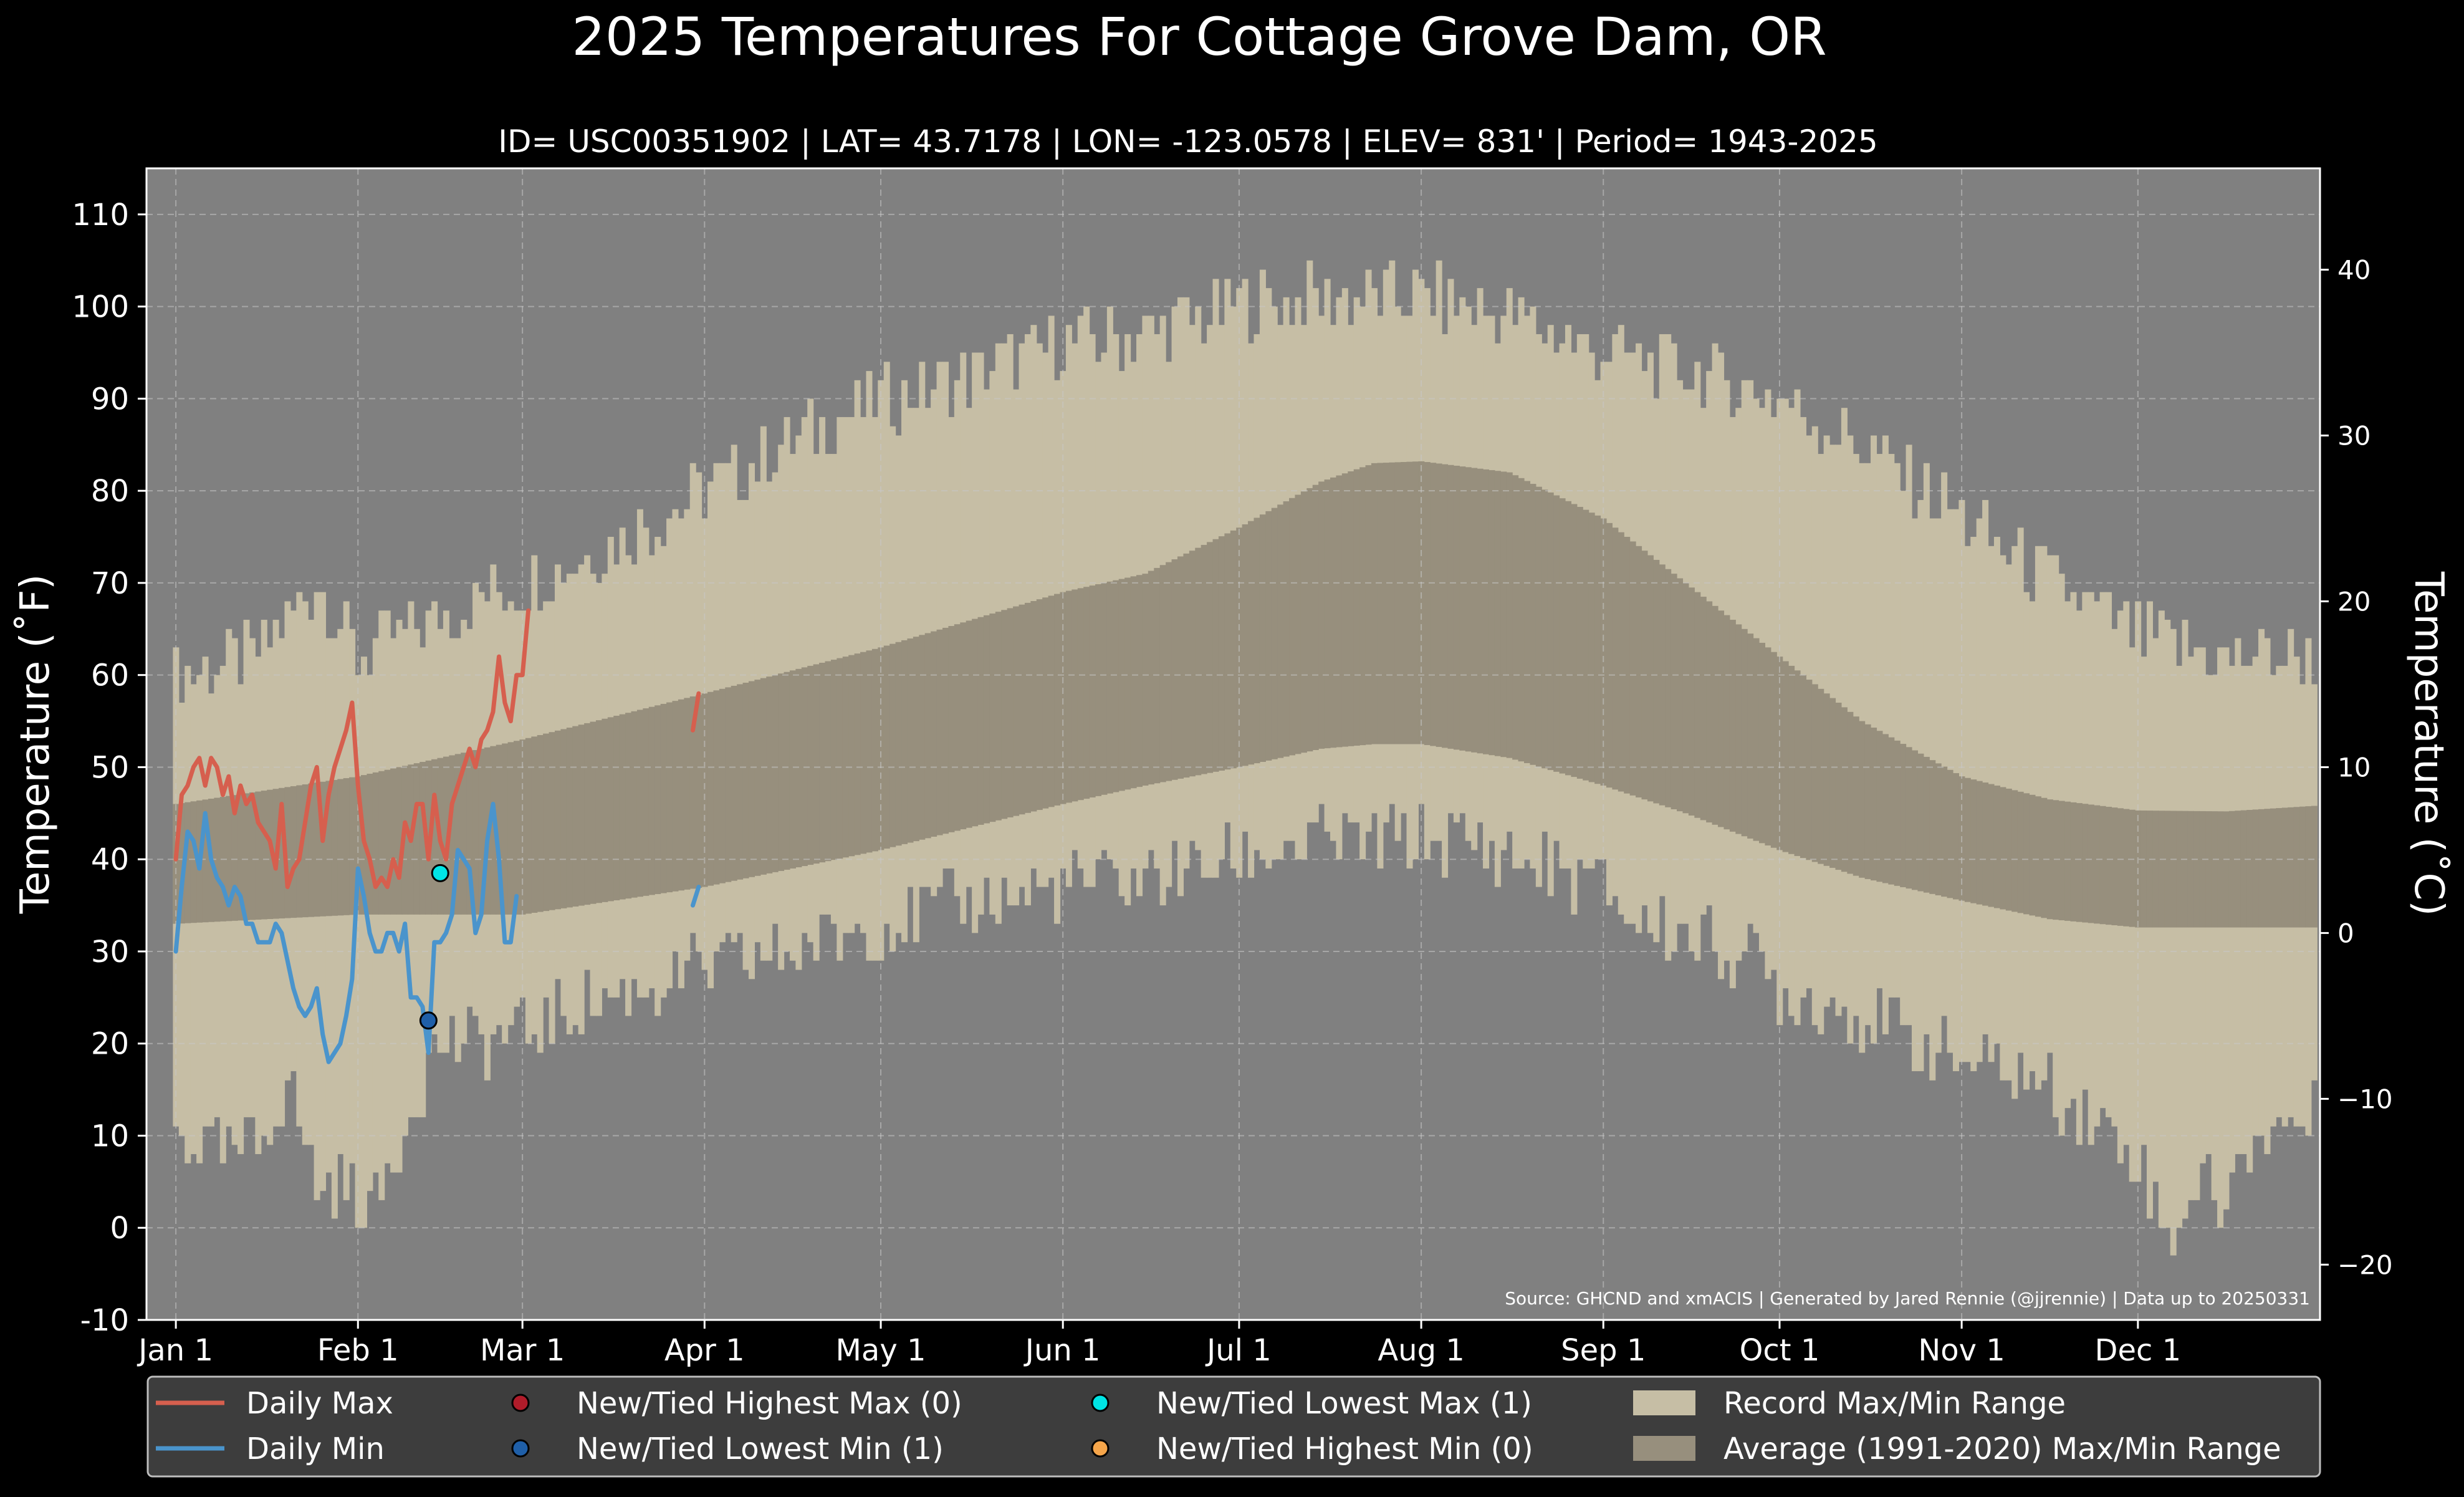 The image size is (2464, 1497). What do you see at coordinates (352, 748) in the screenshot?
I see `series-line-daily-max` at bounding box center [352, 748].